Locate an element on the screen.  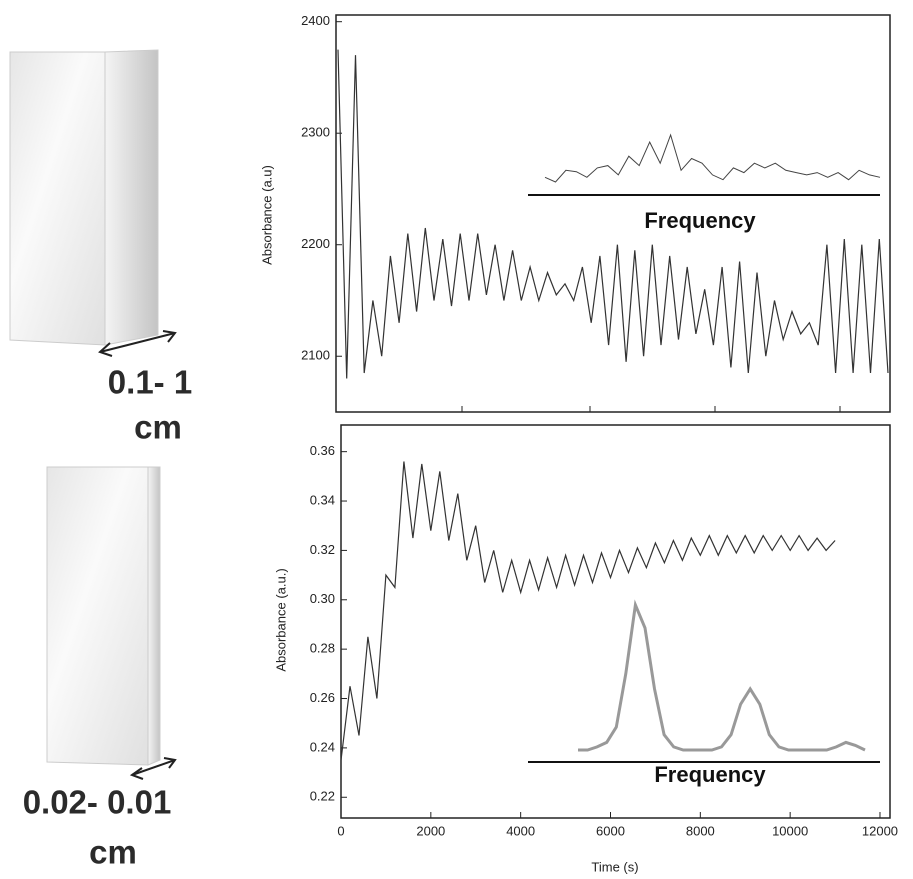
y-tick-label: 0.24 is located at coordinates (322, 746).